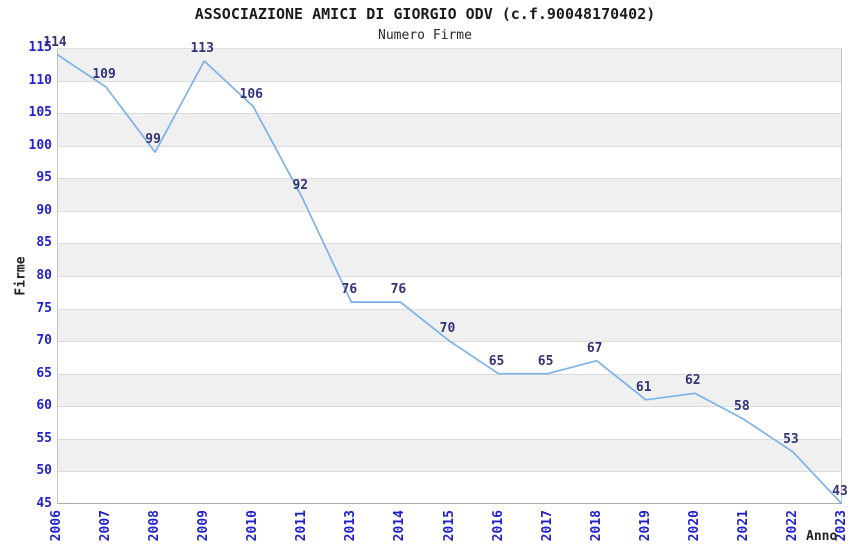 The image size is (850, 550). What do you see at coordinates (840, 491) in the screenshot?
I see `data-point-label: 43` at bounding box center [840, 491].